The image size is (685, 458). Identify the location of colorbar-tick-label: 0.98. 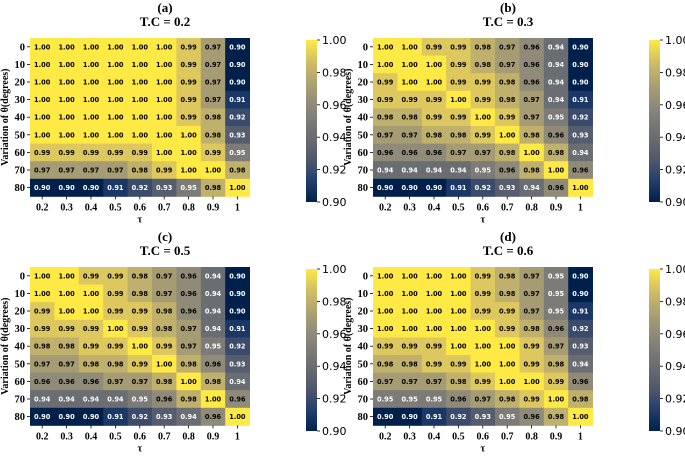
(675, 72).